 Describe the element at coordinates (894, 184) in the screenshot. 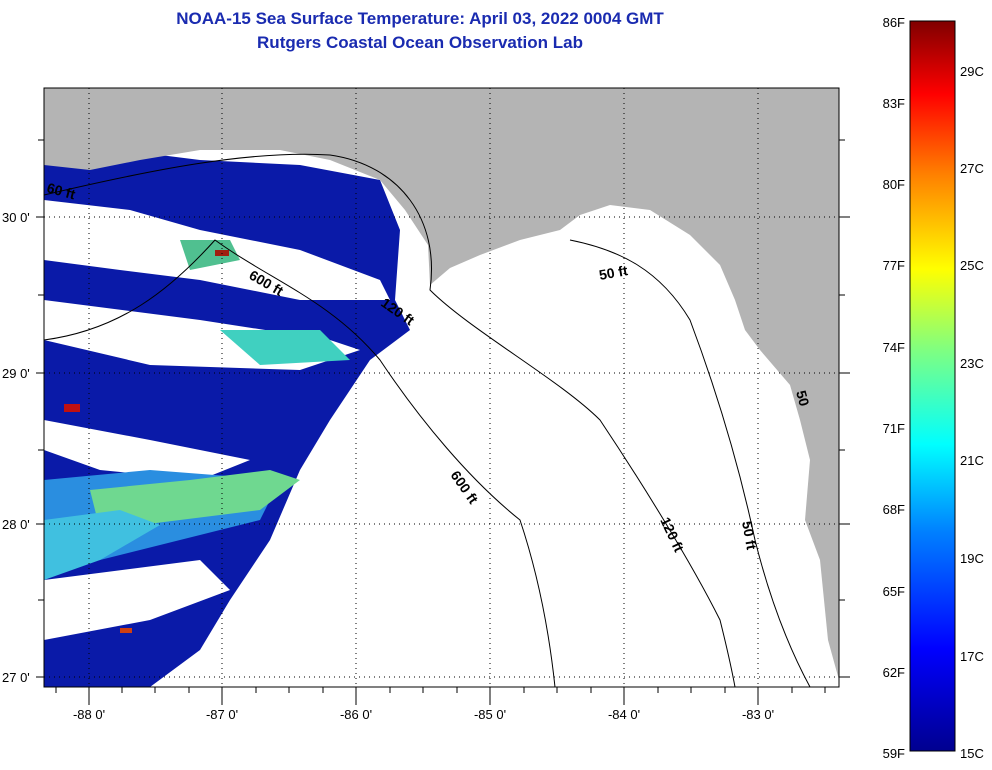

I see `colorbar-label-f: 80F` at that location.